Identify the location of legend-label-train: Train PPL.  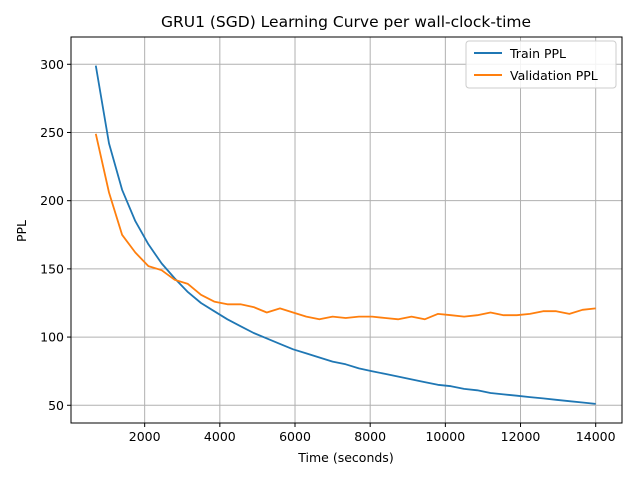
(537, 53).